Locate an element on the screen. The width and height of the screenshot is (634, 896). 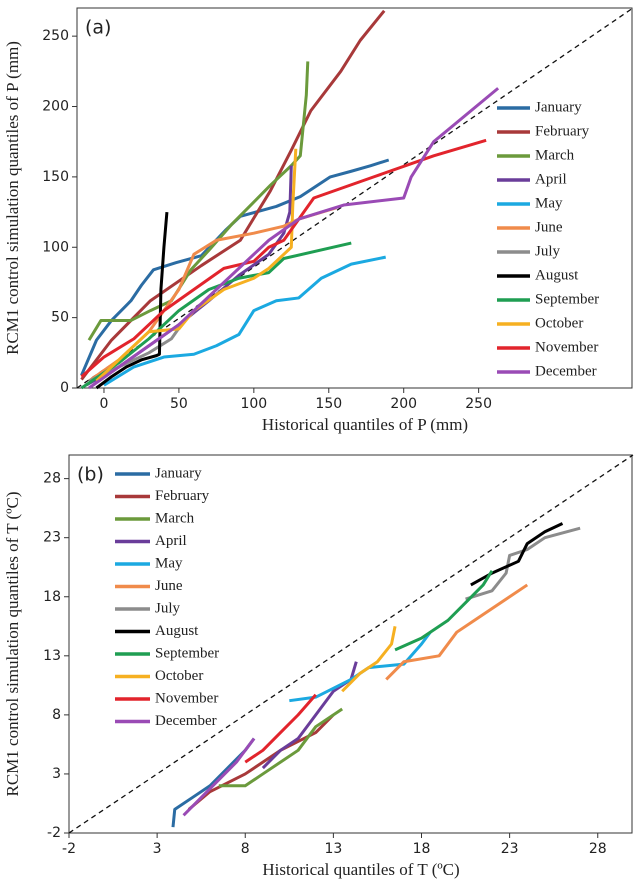
x-axis-title: Historical quantiles of P (mm) is located at coordinates (365, 424).